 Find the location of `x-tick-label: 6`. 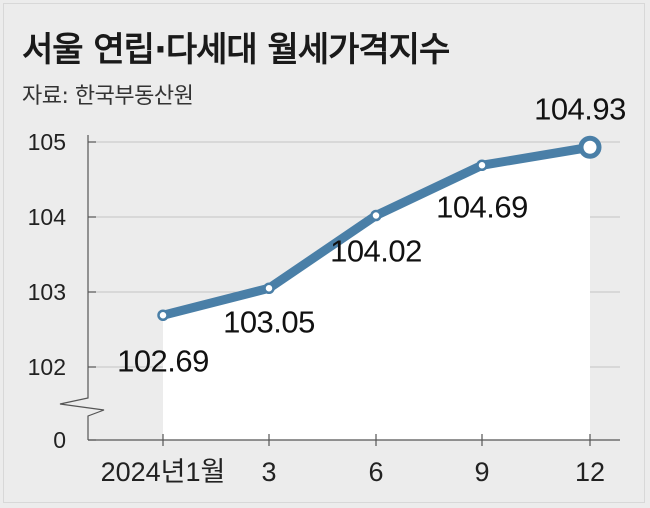

x-tick-label: 6 is located at coordinates (375, 472).